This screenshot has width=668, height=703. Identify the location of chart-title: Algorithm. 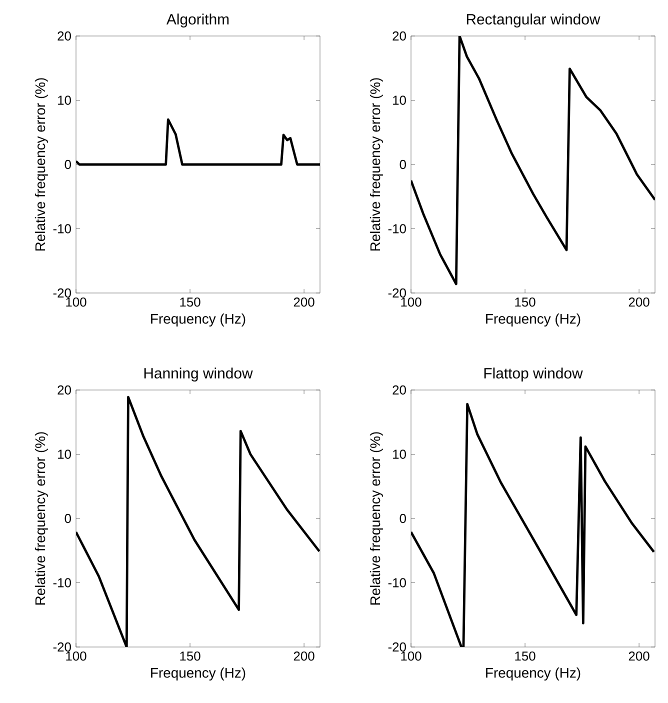
(197, 21).